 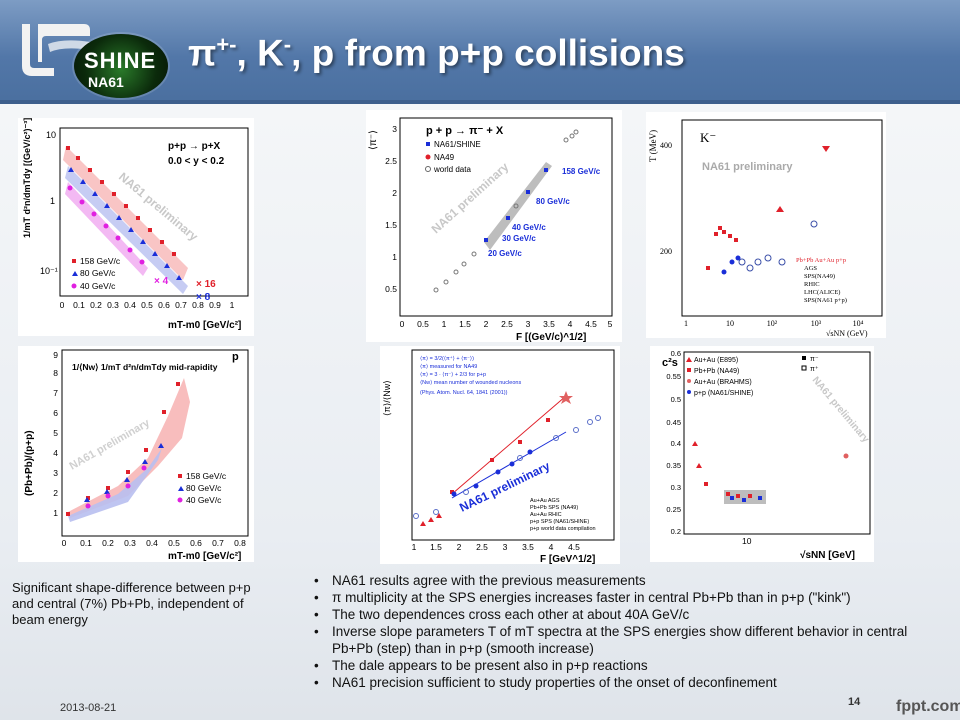 I want to click on p5-xtick-4: 3, so click(x=505, y=547).